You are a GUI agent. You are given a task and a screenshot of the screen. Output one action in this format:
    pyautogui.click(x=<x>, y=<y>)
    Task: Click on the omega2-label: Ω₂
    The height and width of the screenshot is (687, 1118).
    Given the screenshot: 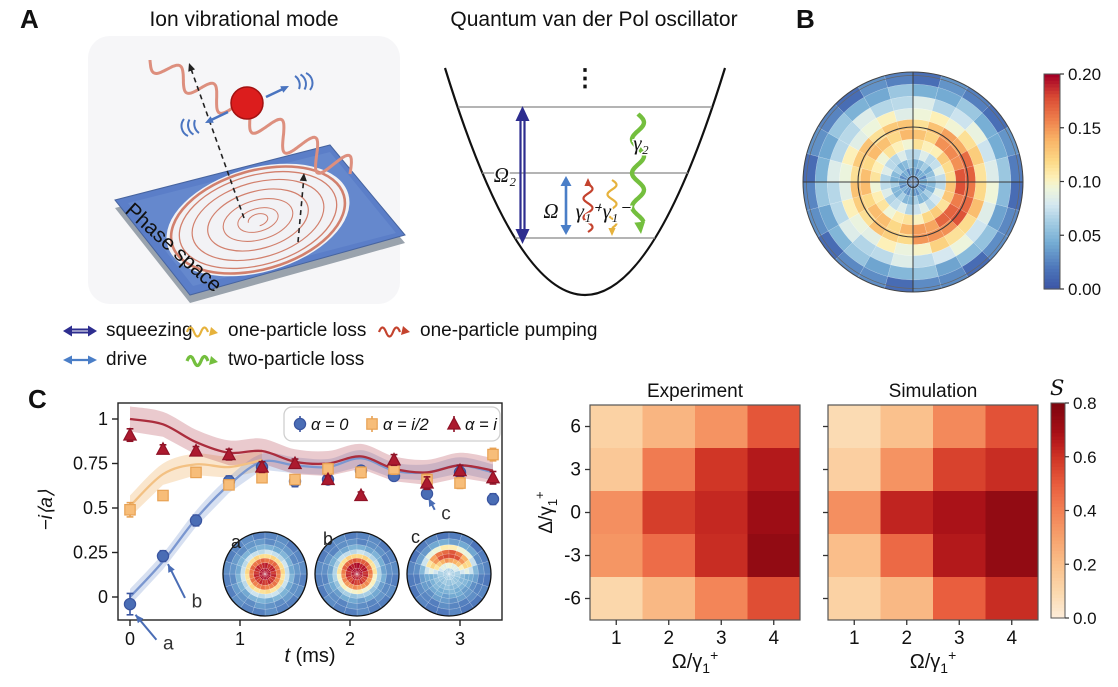 What is the action you would take?
    pyautogui.click(x=505, y=175)
    